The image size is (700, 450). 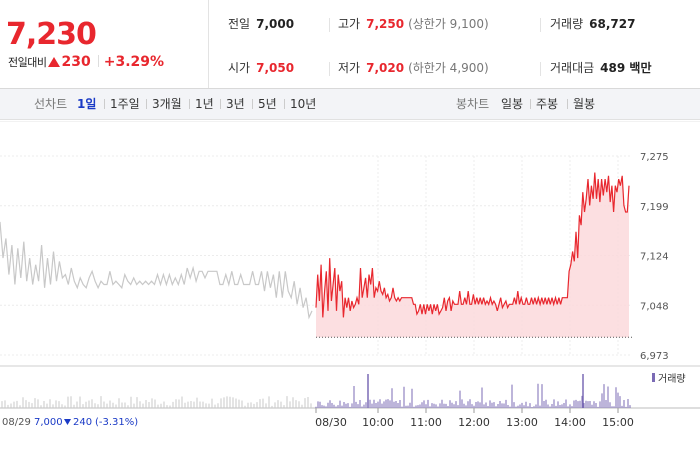 What do you see at coordinates (275, 68) in the screenshot?
I see `stat-value: 7,050` at bounding box center [275, 68].